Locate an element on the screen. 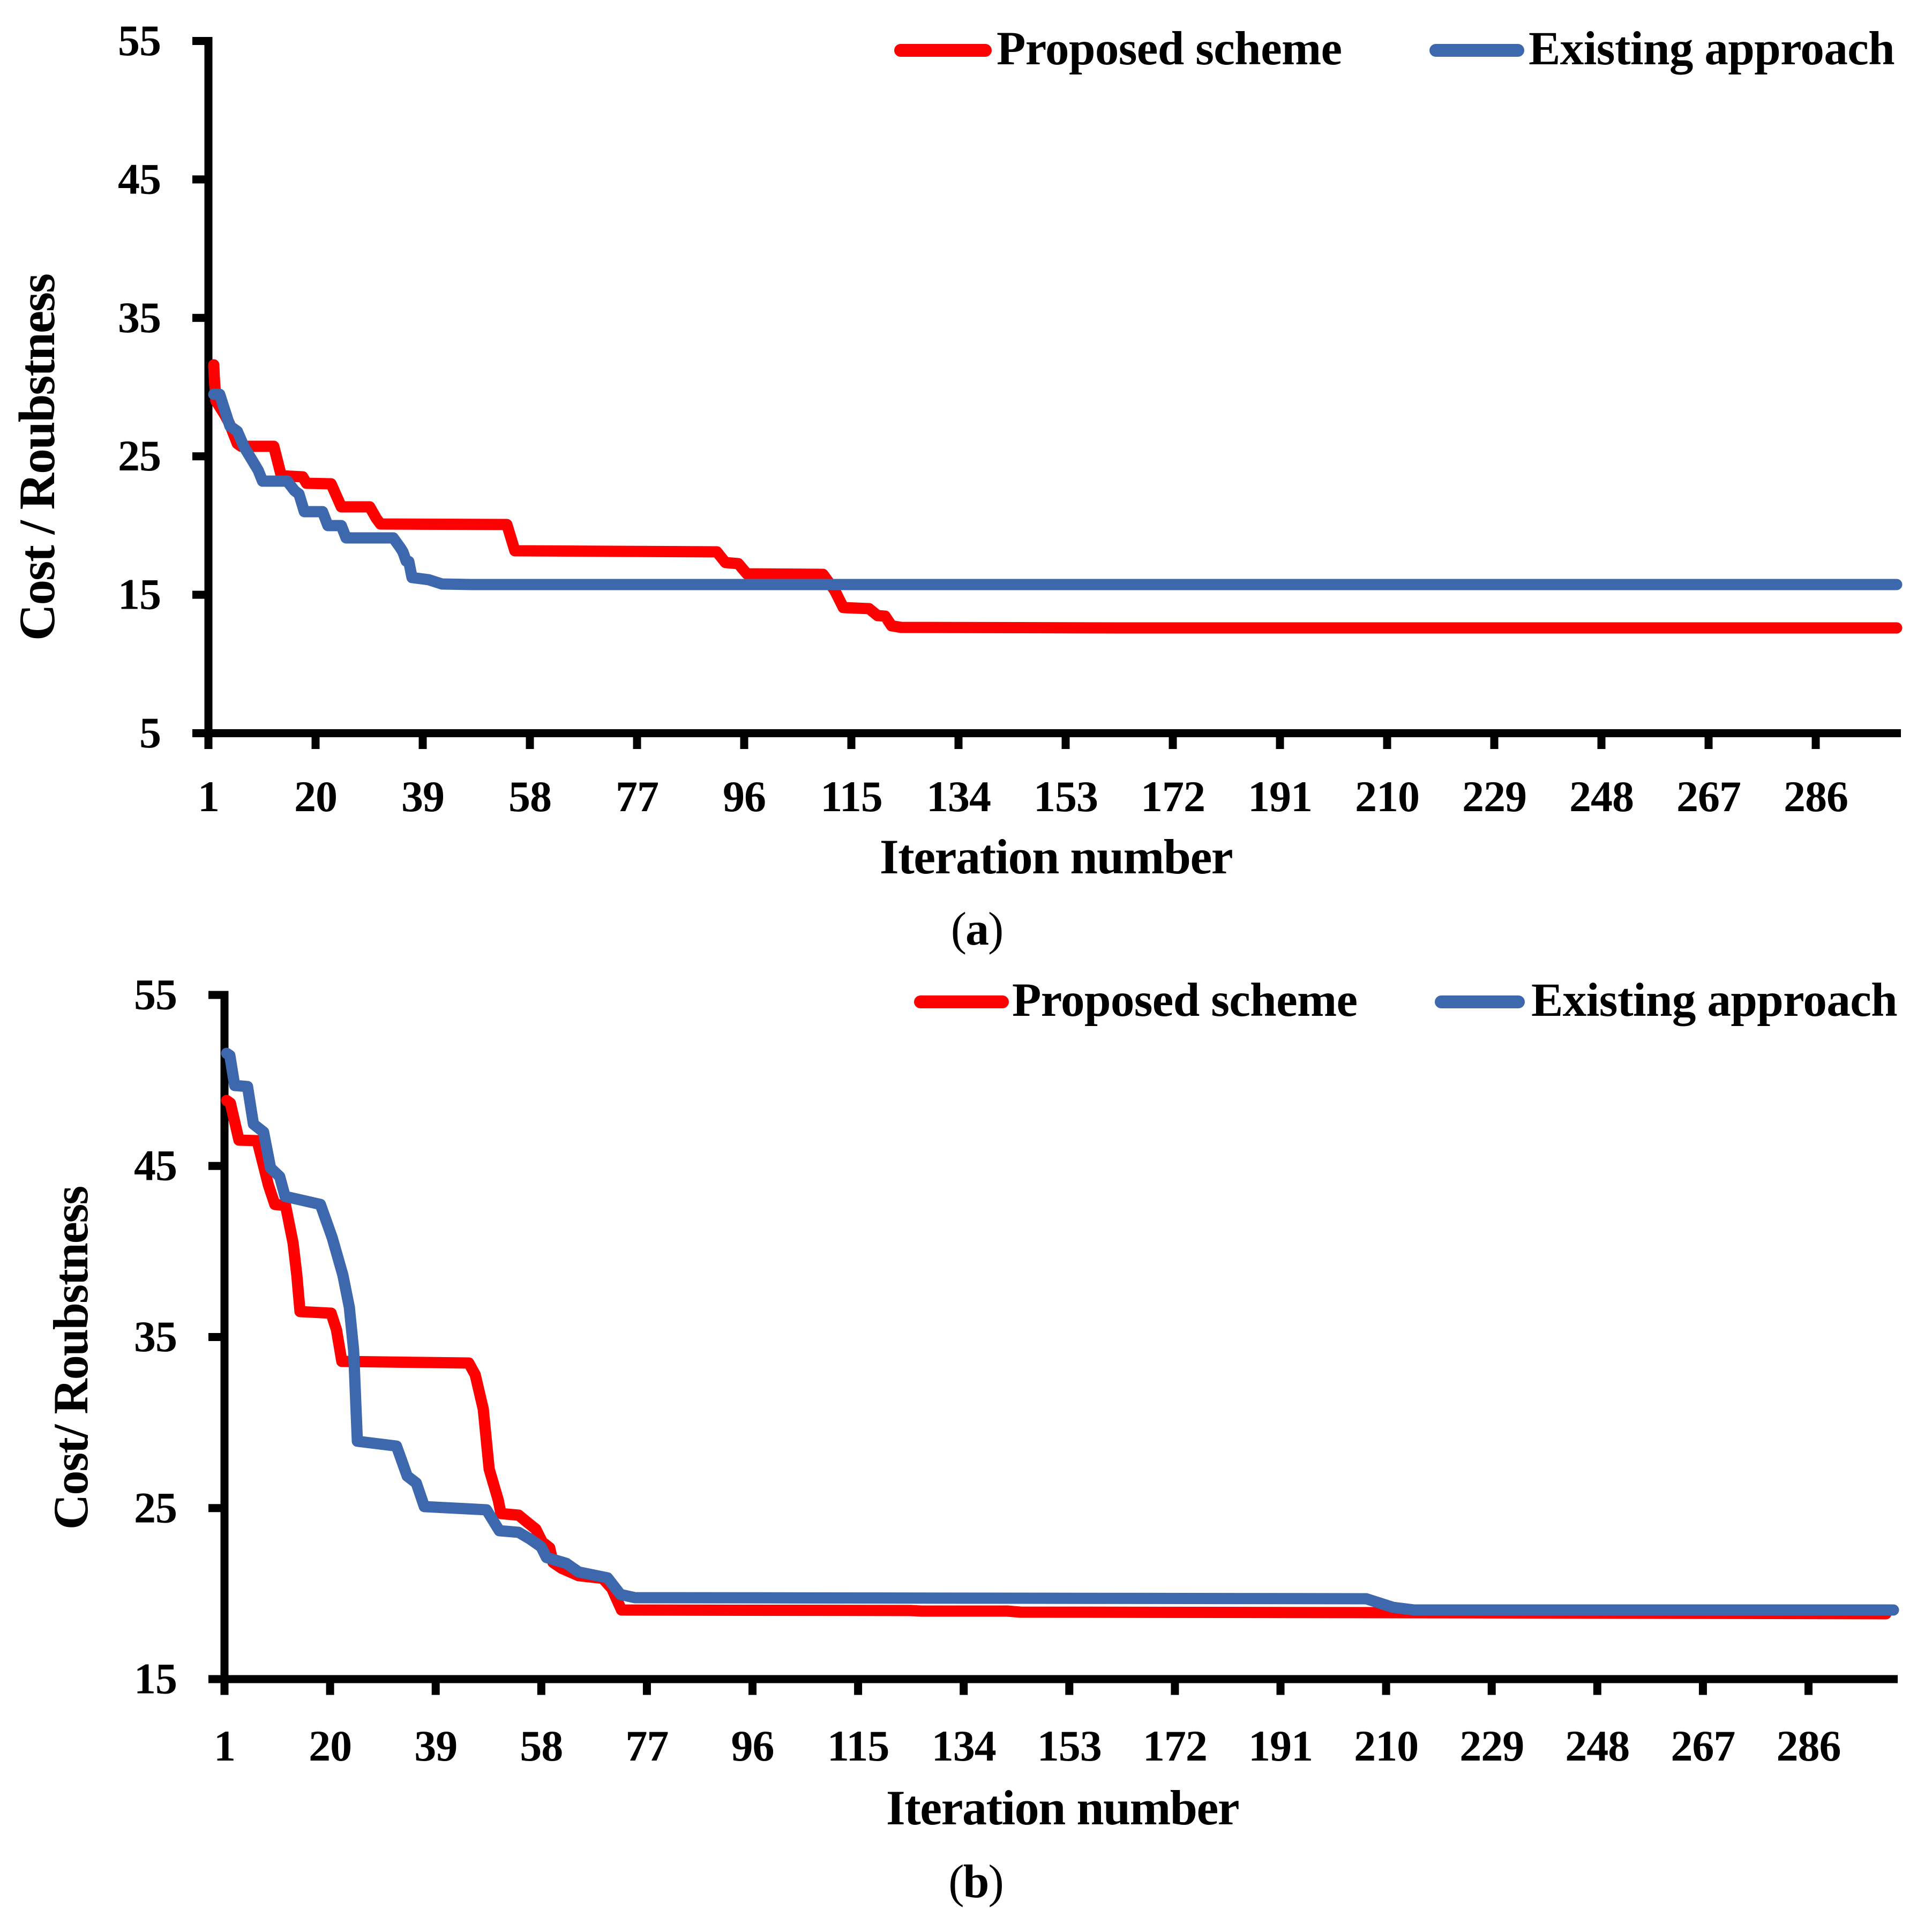  svg-text: Cost / Roubstness is located at coordinates (37, 457).